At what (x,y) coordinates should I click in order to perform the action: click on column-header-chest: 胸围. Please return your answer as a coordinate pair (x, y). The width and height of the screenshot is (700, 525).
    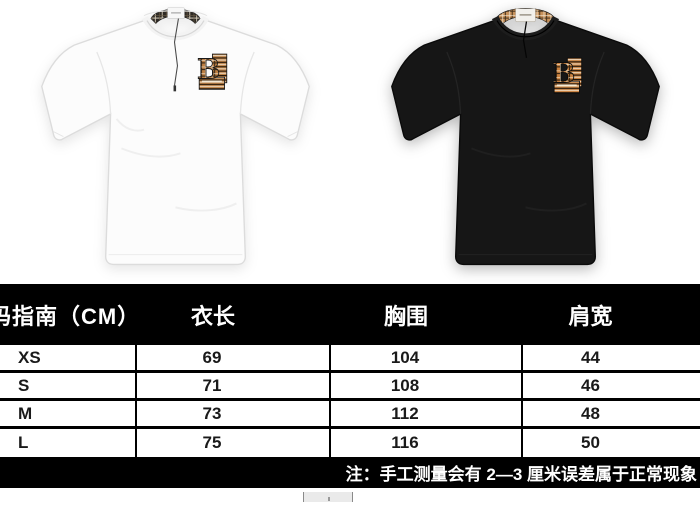
    Looking at the image, I should click on (405, 316).